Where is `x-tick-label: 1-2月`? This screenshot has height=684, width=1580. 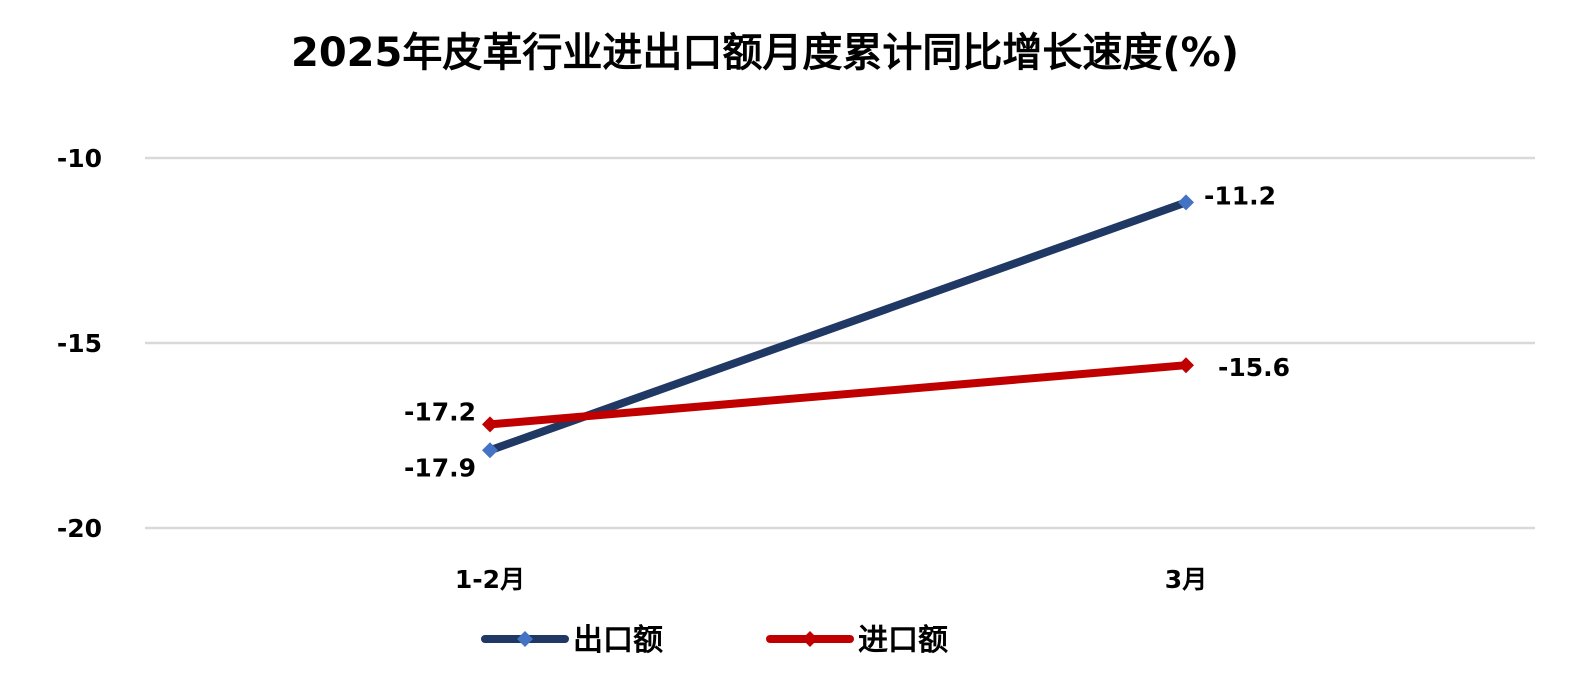
x-tick-label: 1-2月 is located at coordinates (490, 579).